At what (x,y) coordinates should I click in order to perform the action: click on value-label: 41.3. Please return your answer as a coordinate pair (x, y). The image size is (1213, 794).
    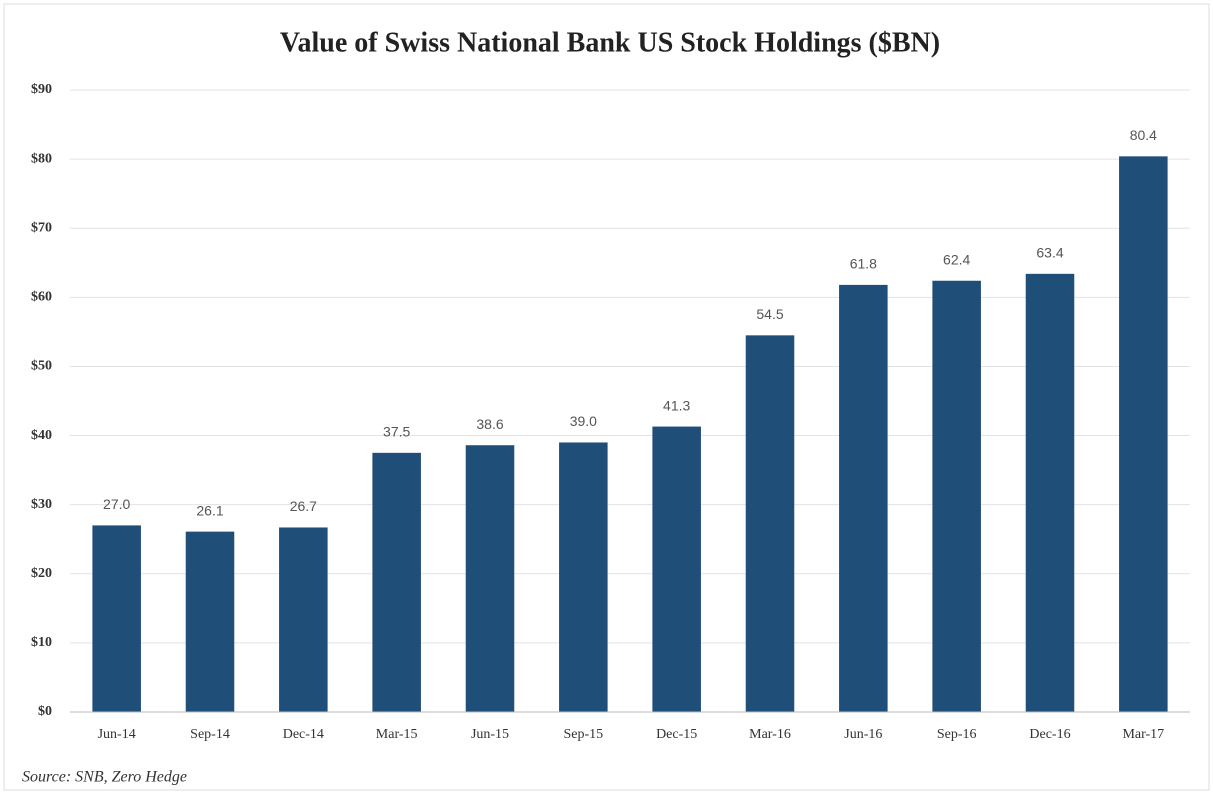
    Looking at the image, I should click on (676, 405).